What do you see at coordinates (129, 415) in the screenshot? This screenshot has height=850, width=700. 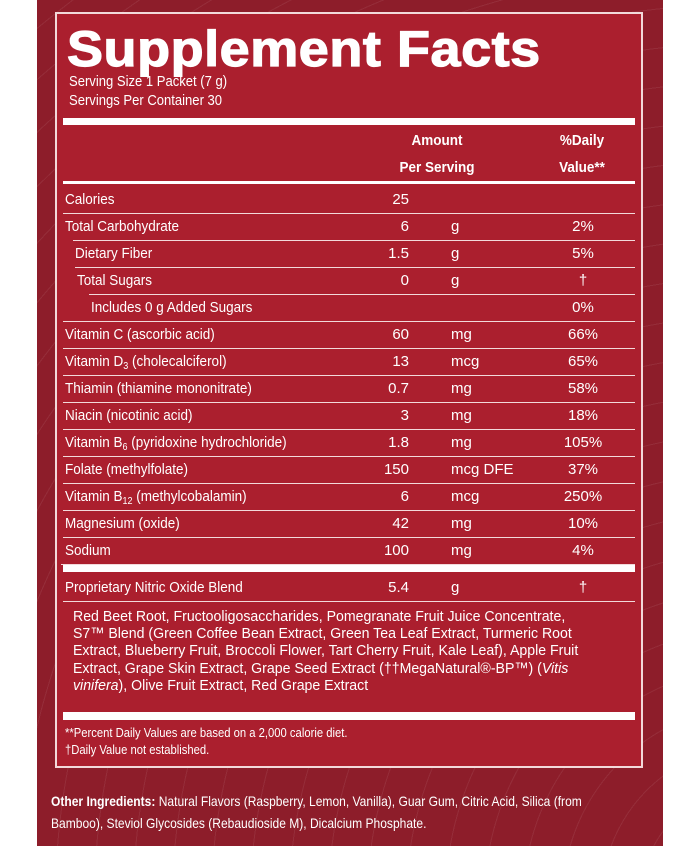 I see `nutrient-name: Niacin (nicotinic acid)` at bounding box center [129, 415].